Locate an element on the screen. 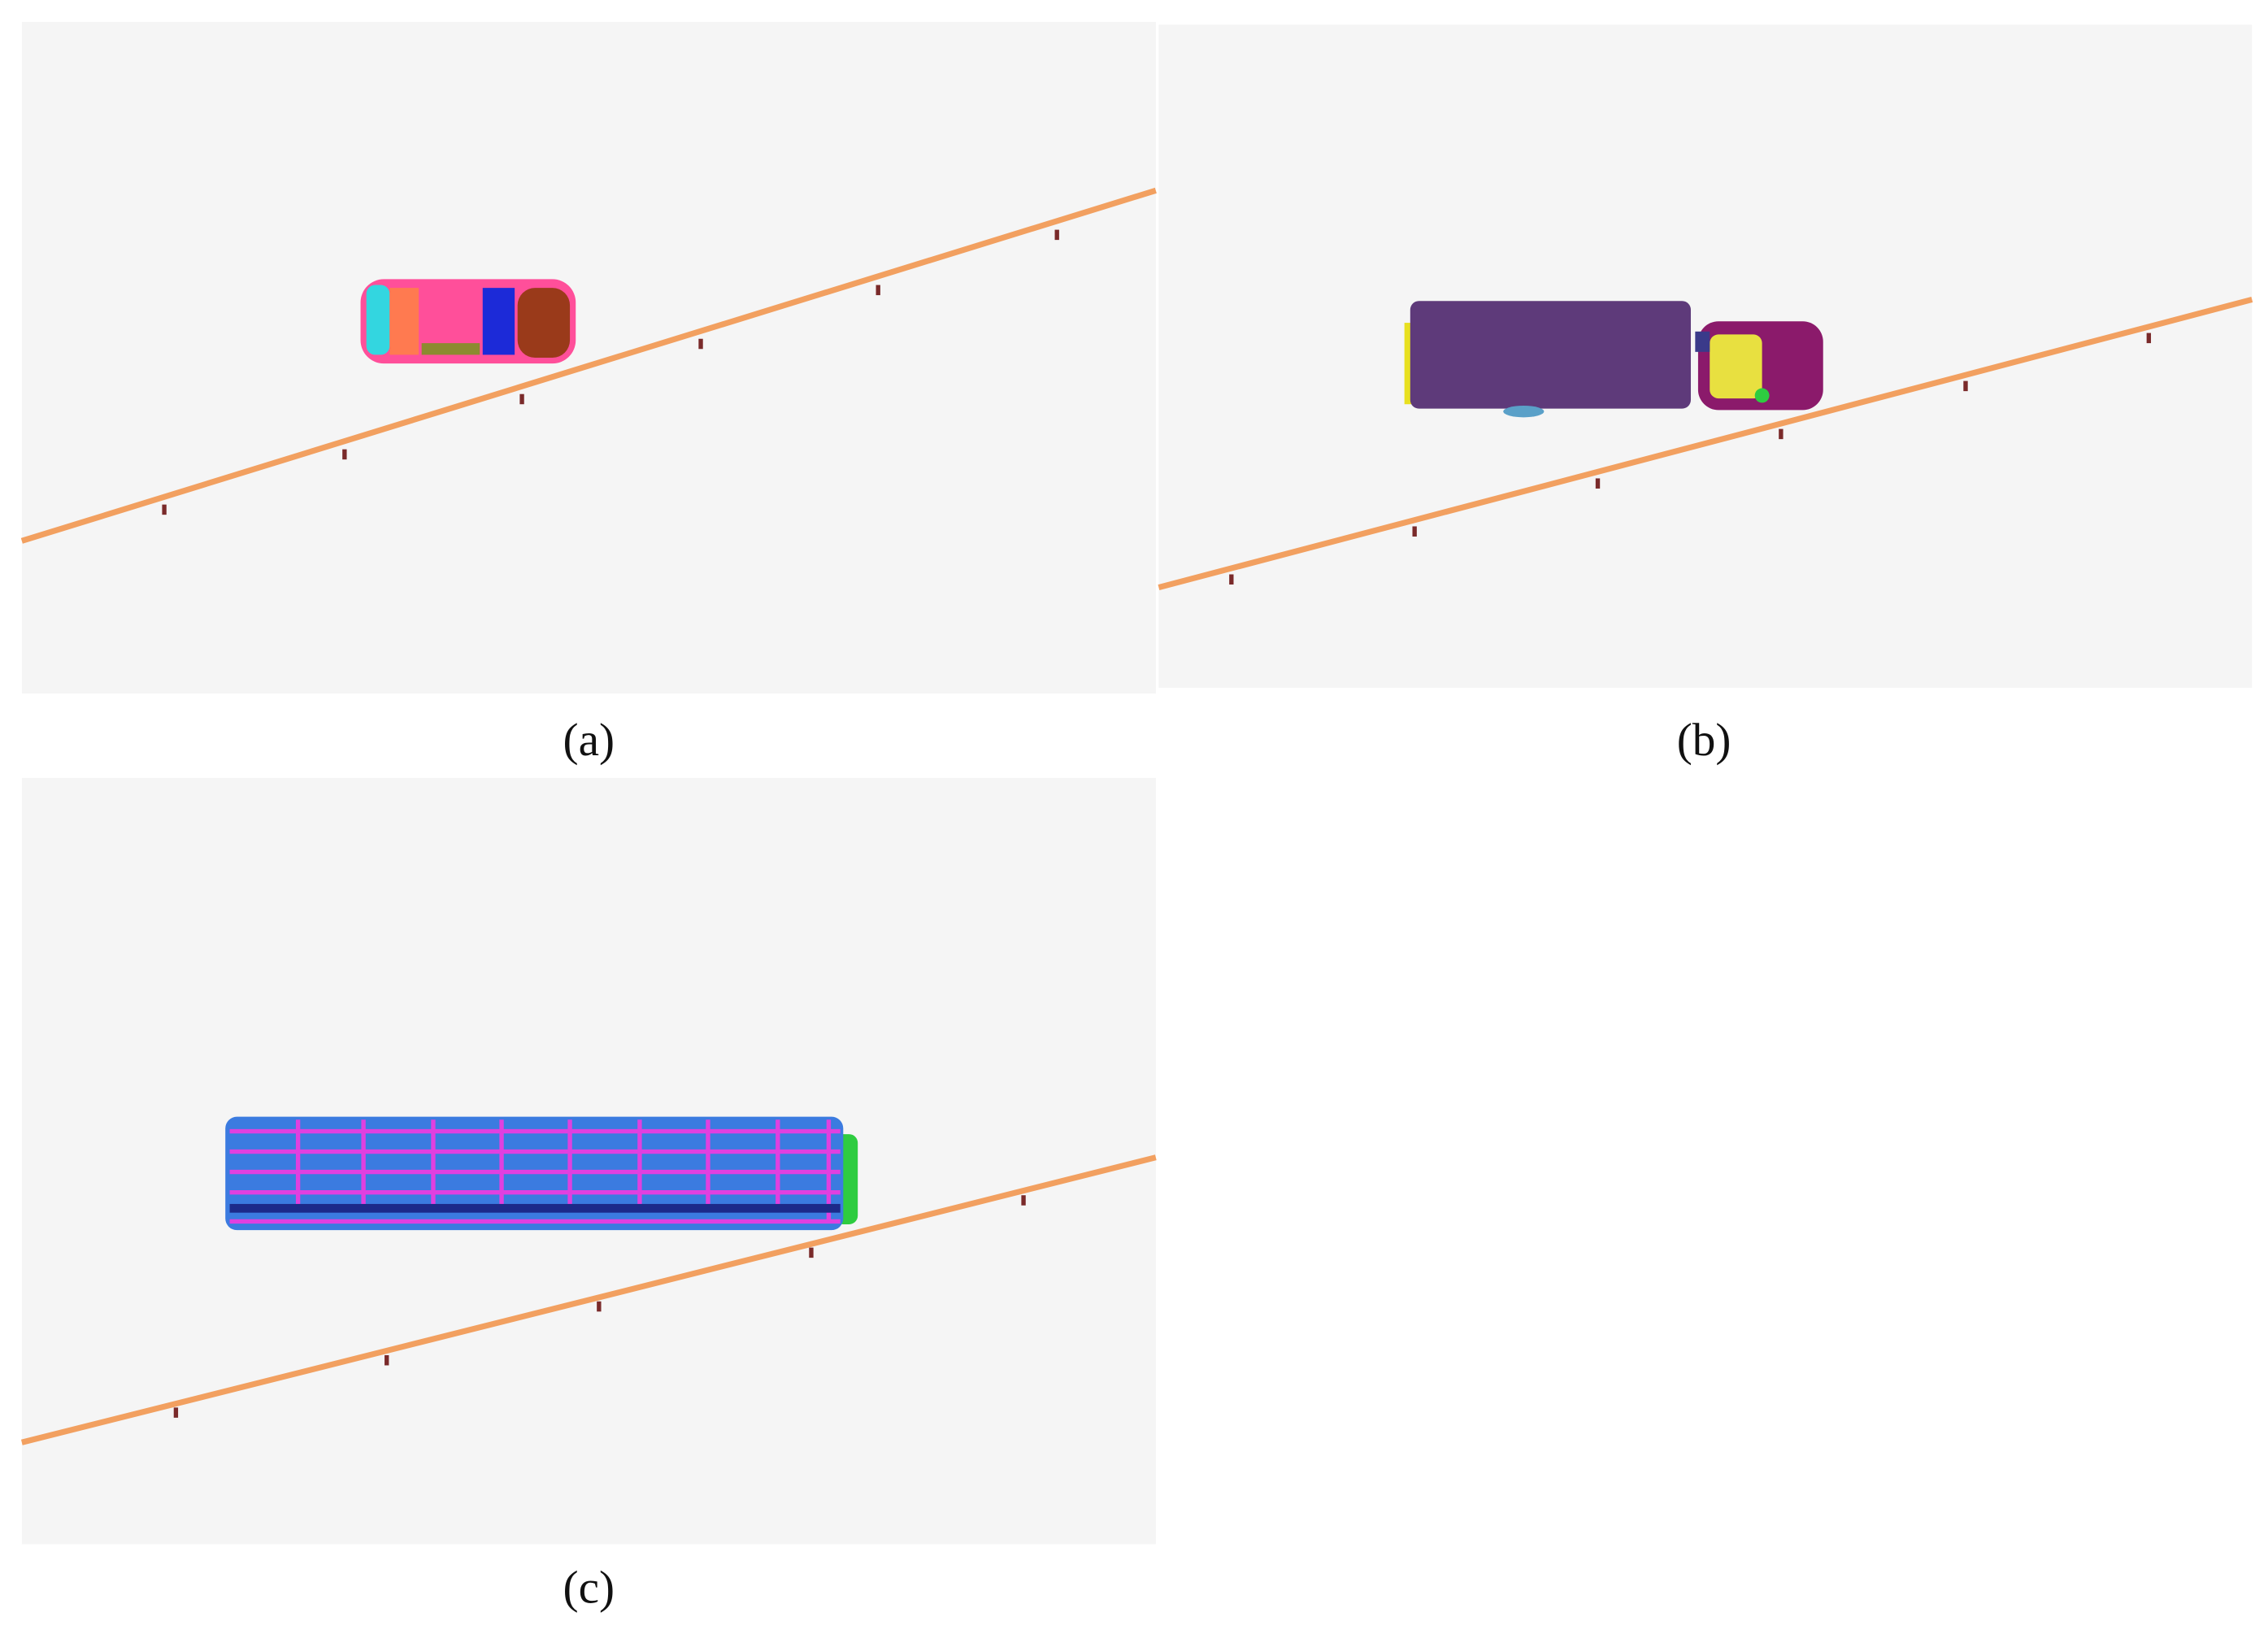  panel-label: (c) is located at coordinates (589, 1588).